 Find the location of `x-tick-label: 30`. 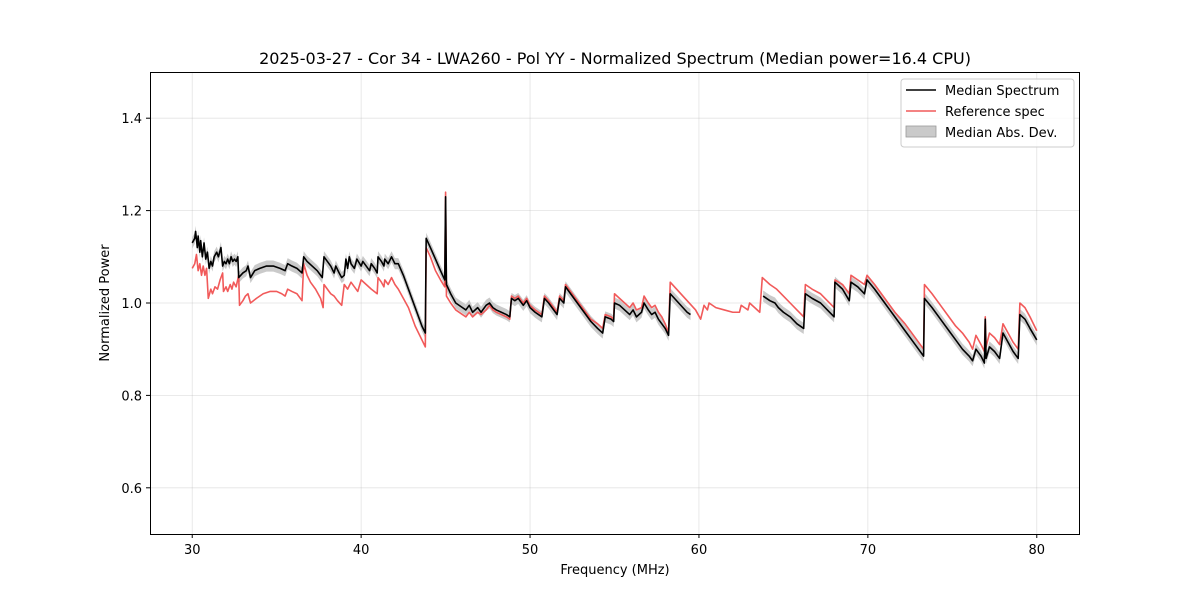

x-tick-label: 30 is located at coordinates (192, 550).